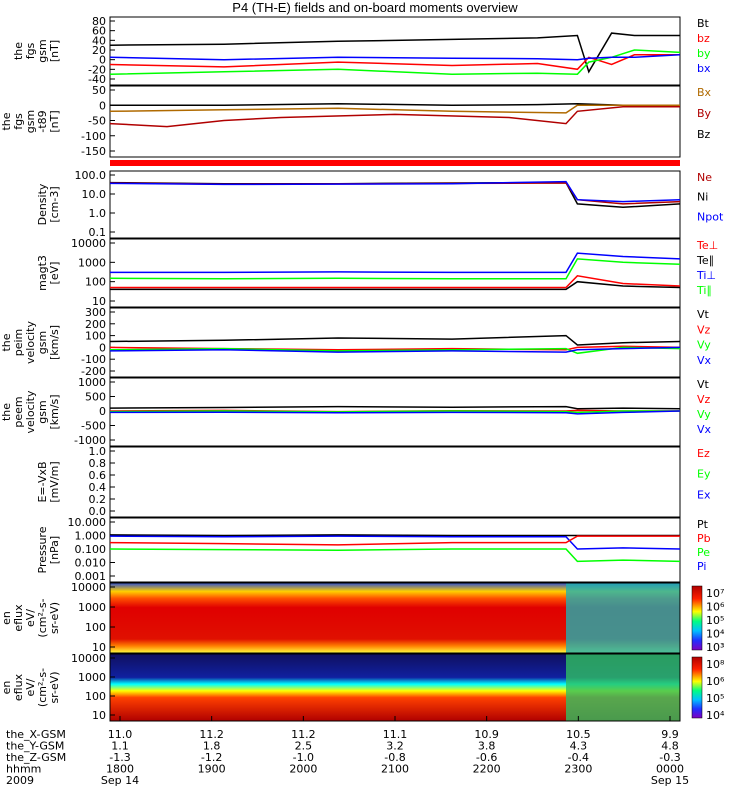  What do you see at coordinates (704, 290) in the screenshot?
I see `legend-entry: Ti∥` at bounding box center [704, 290].